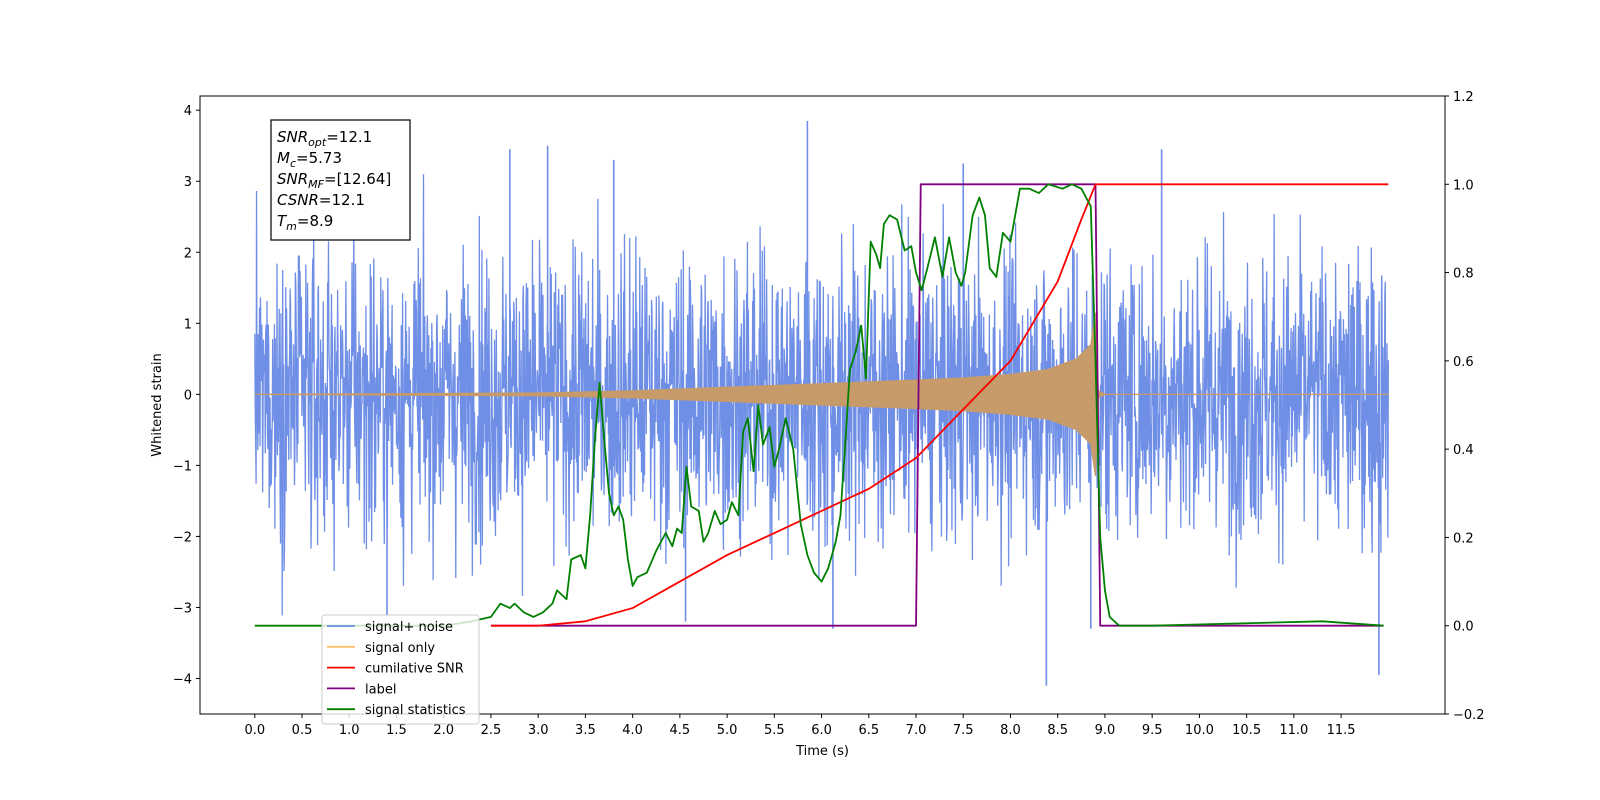 This screenshot has height=800, width=1600. What do you see at coordinates (632, 730) in the screenshot?
I see `x-tick-label: 4.0` at bounding box center [632, 730].